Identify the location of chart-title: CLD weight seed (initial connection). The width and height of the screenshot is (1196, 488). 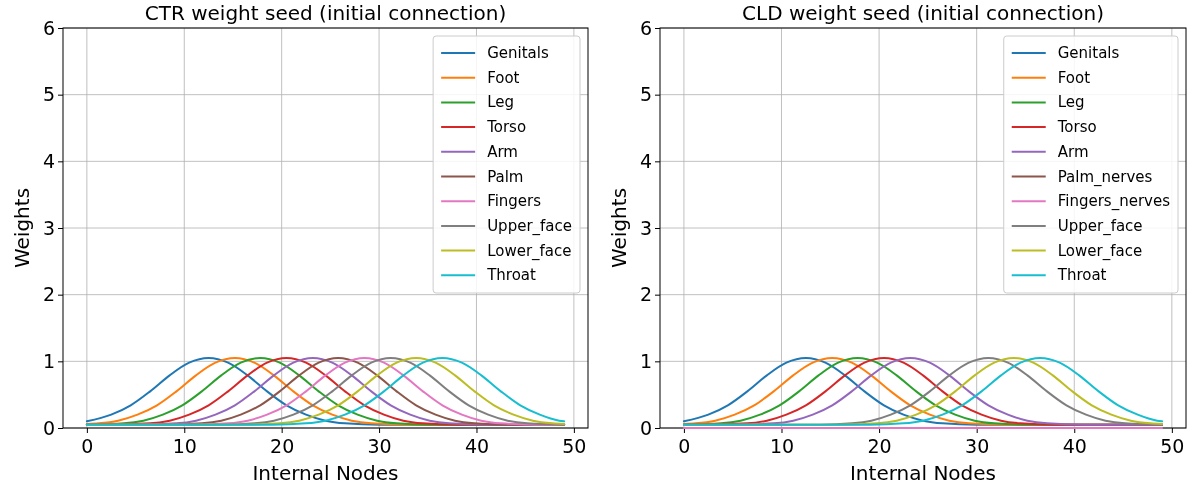
(923, 13).